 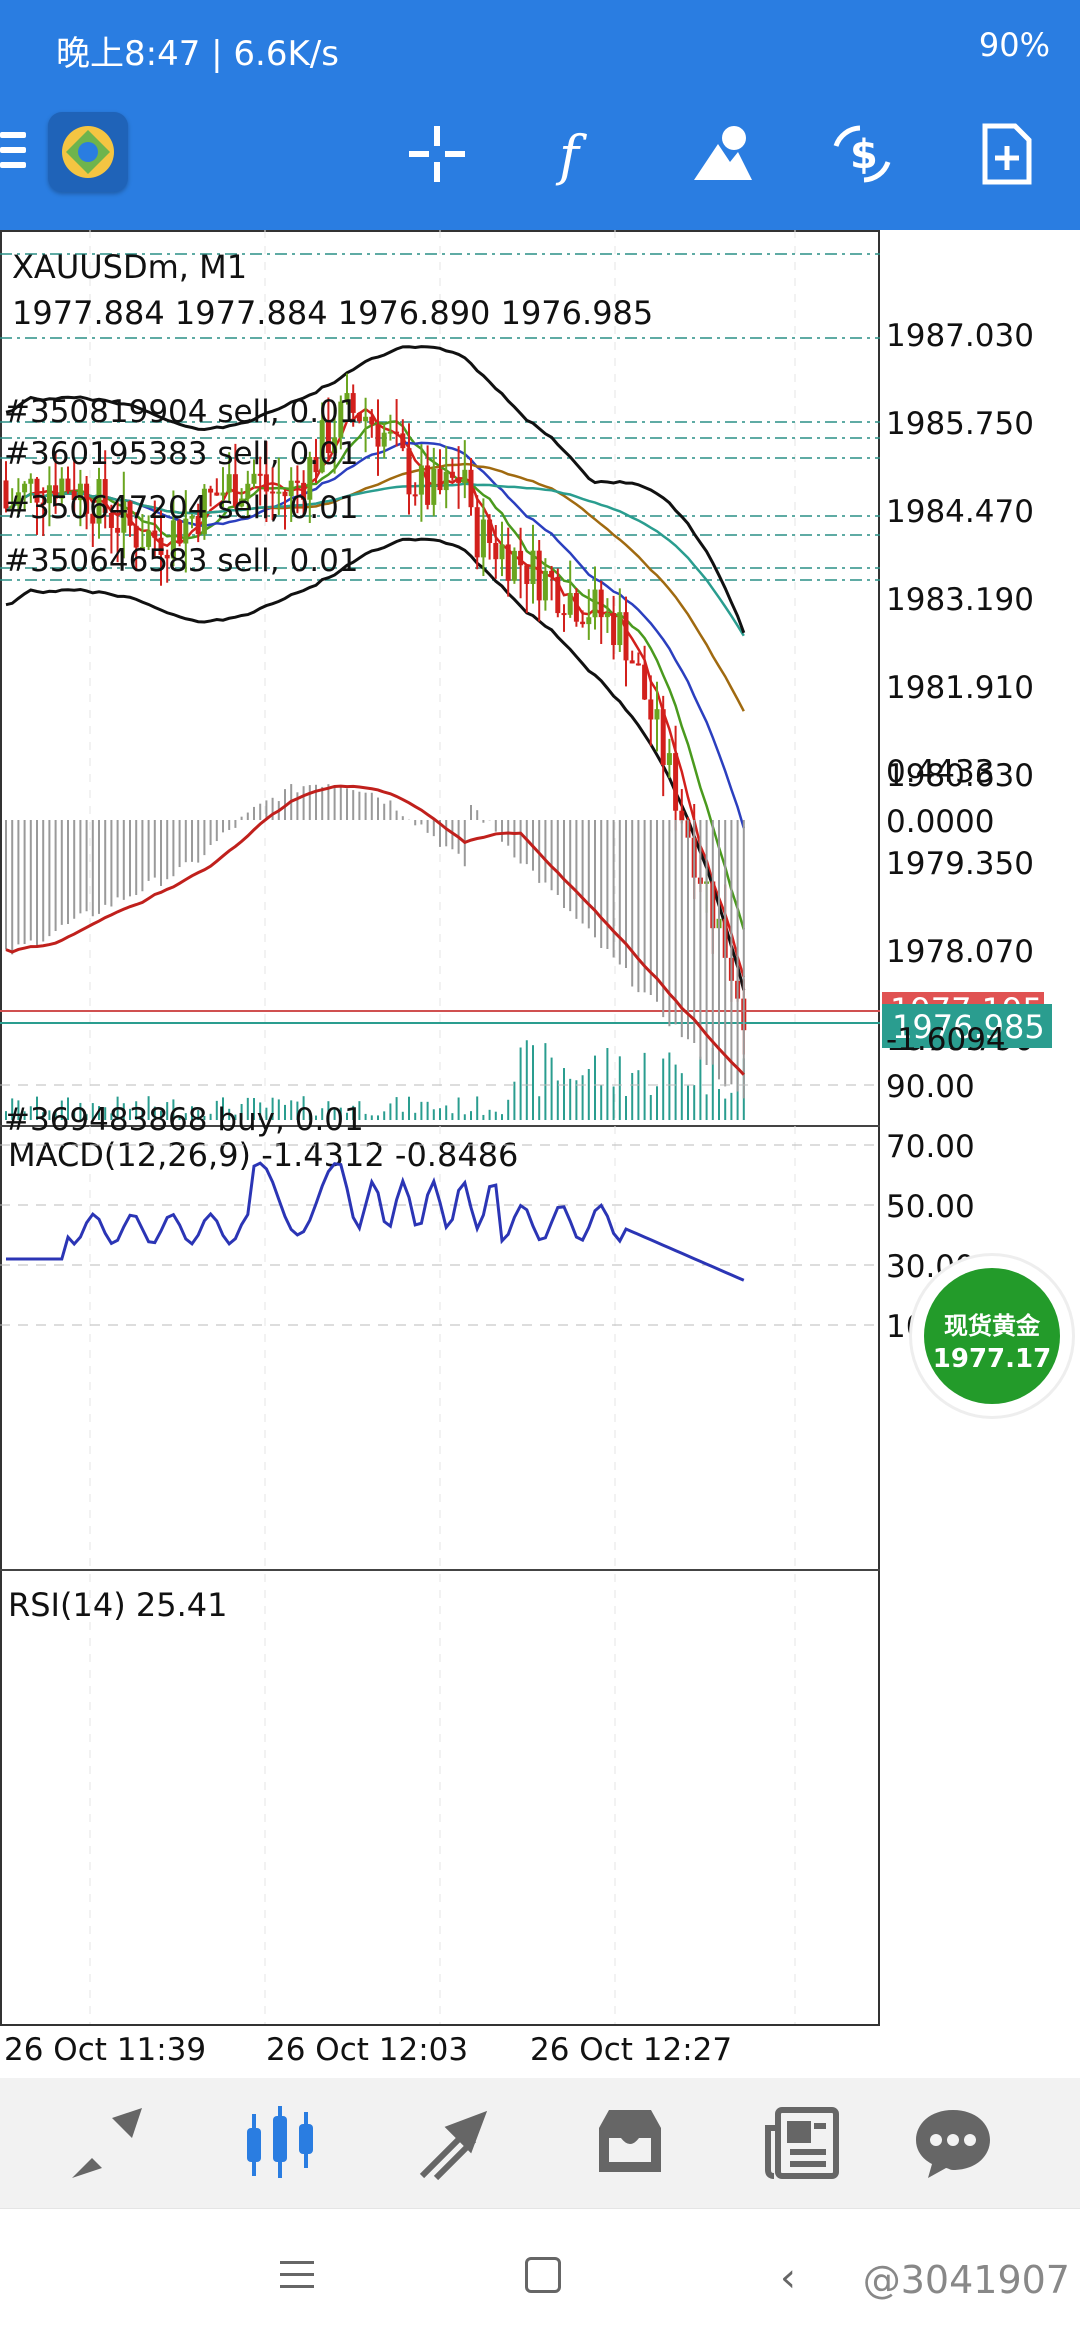 What do you see at coordinates (1014, 45) in the screenshot?
I see `status-battery: 90%` at bounding box center [1014, 45].